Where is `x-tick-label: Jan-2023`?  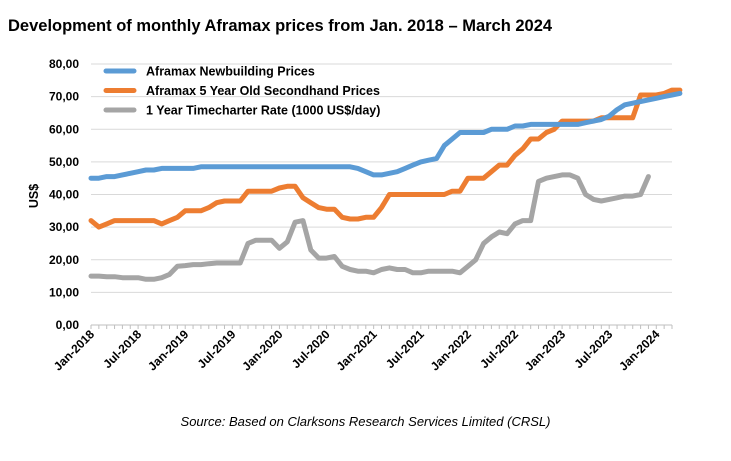 x-tick-label: Jan-2023 is located at coordinates (545, 350).